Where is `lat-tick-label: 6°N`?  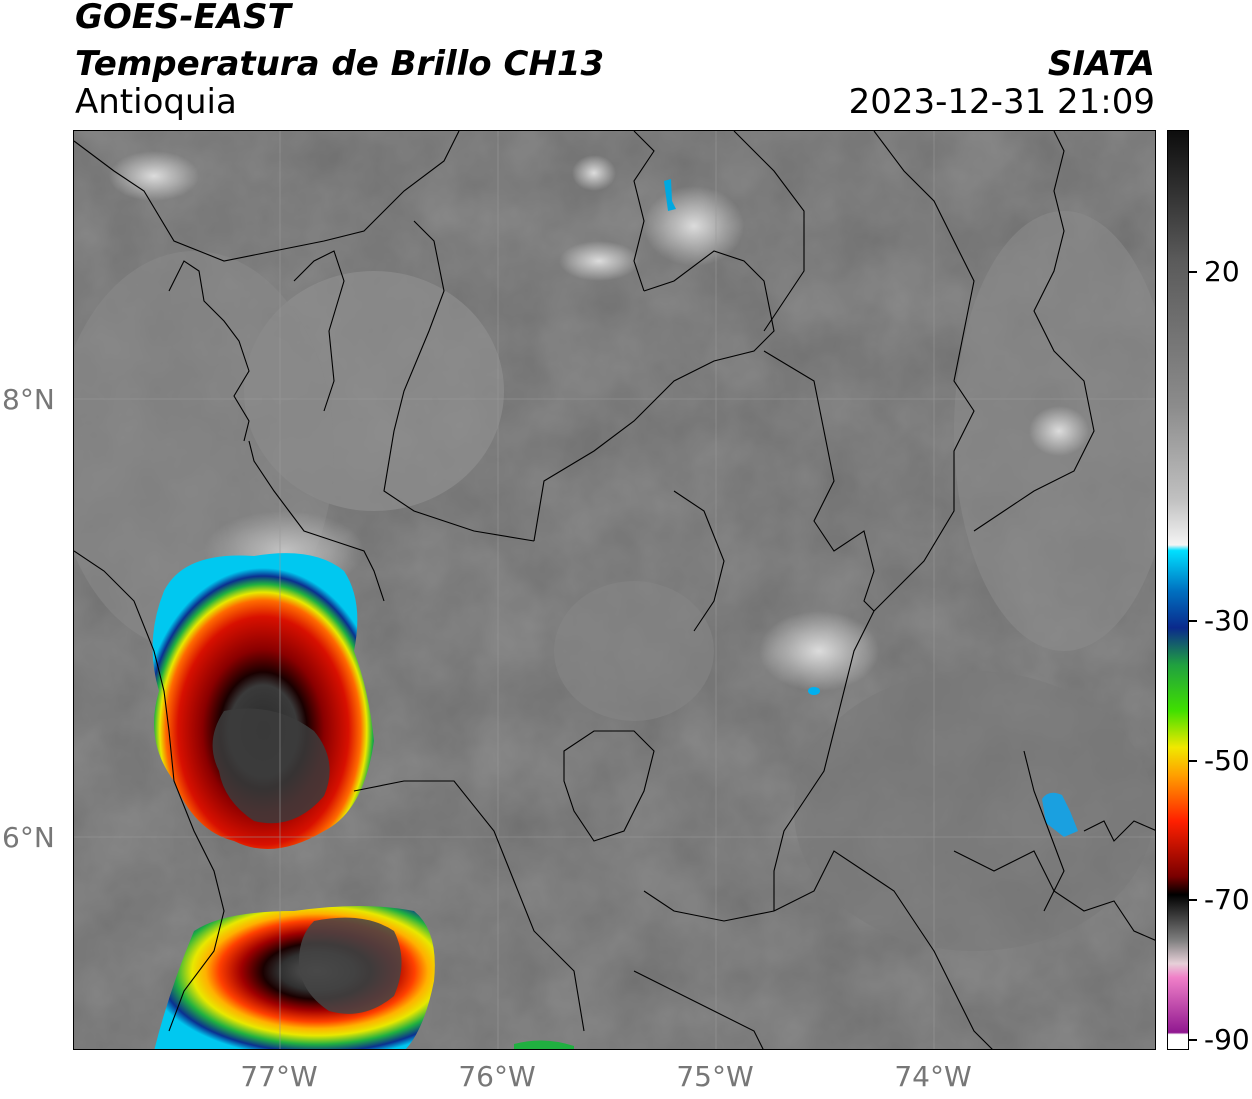 lat-tick-label: 6°N is located at coordinates (28, 837).